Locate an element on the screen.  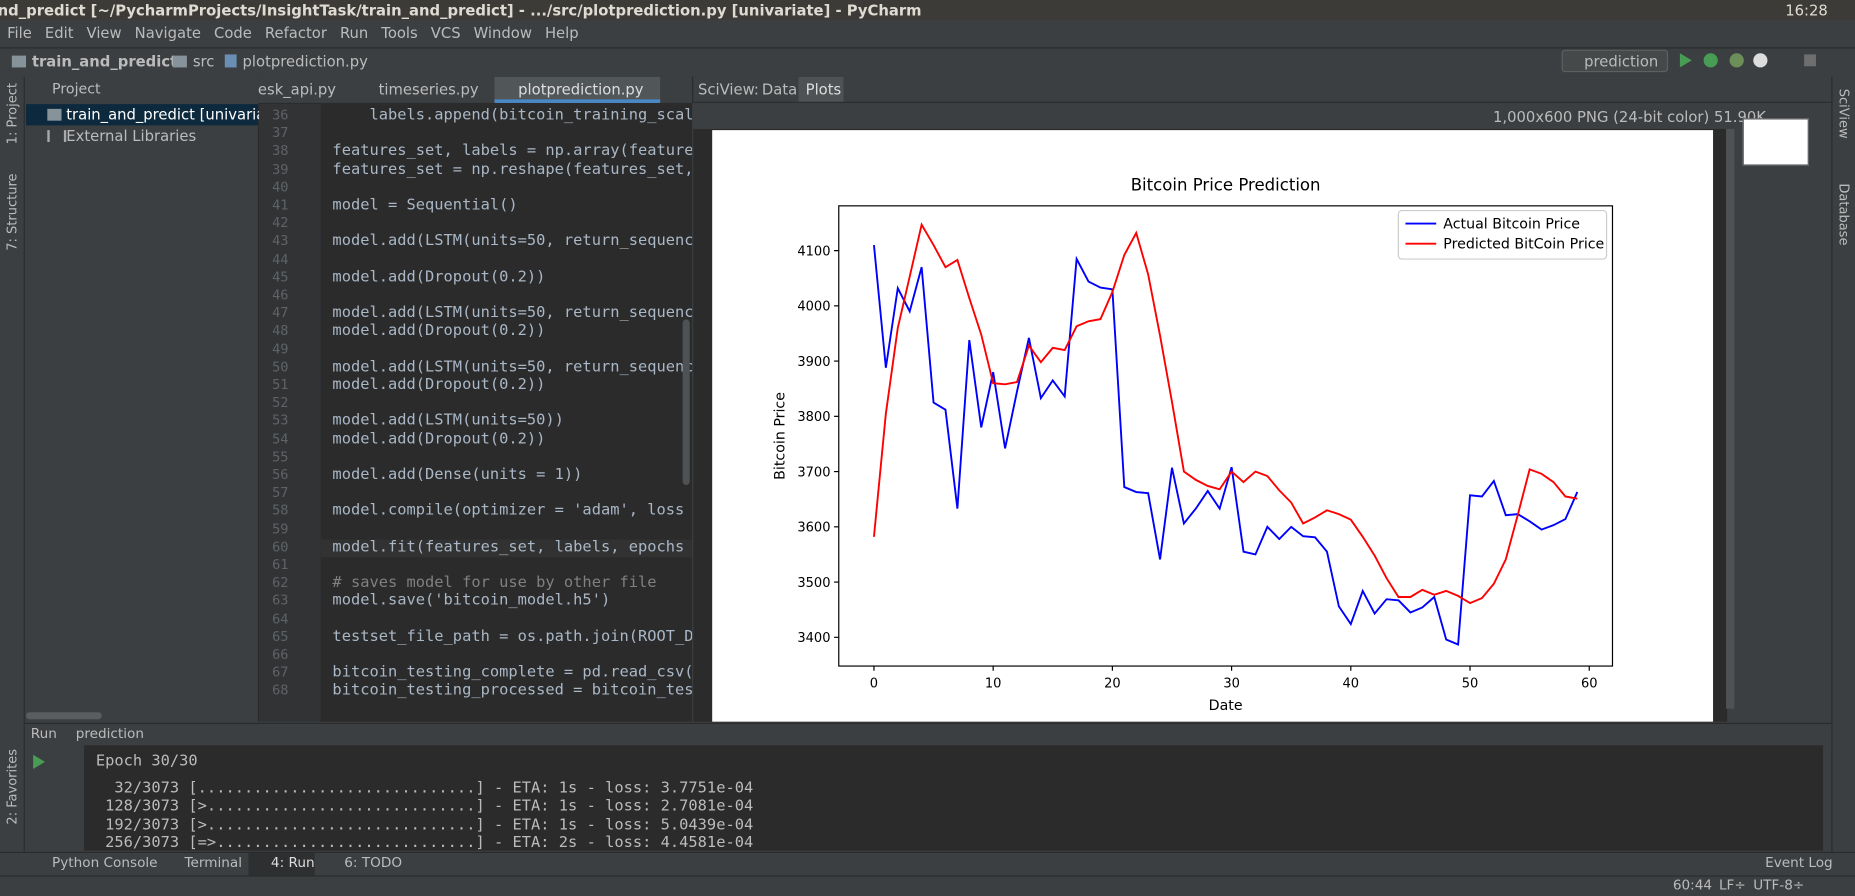
stop-button is located at coordinates (1810, 60).